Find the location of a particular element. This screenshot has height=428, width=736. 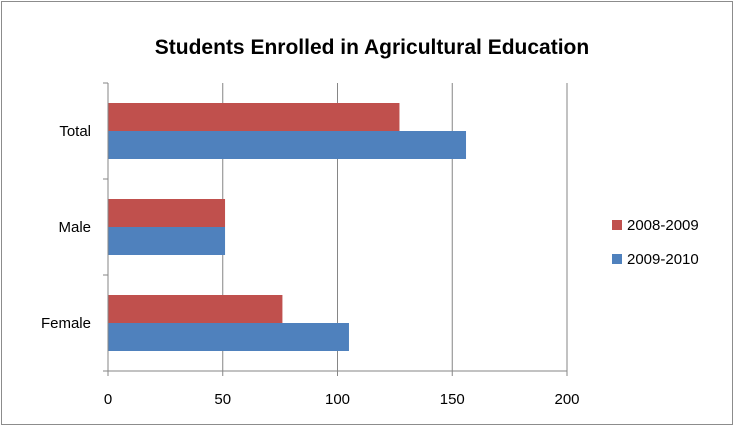

x-tick-label: 0 is located at coordinates (108, 399).